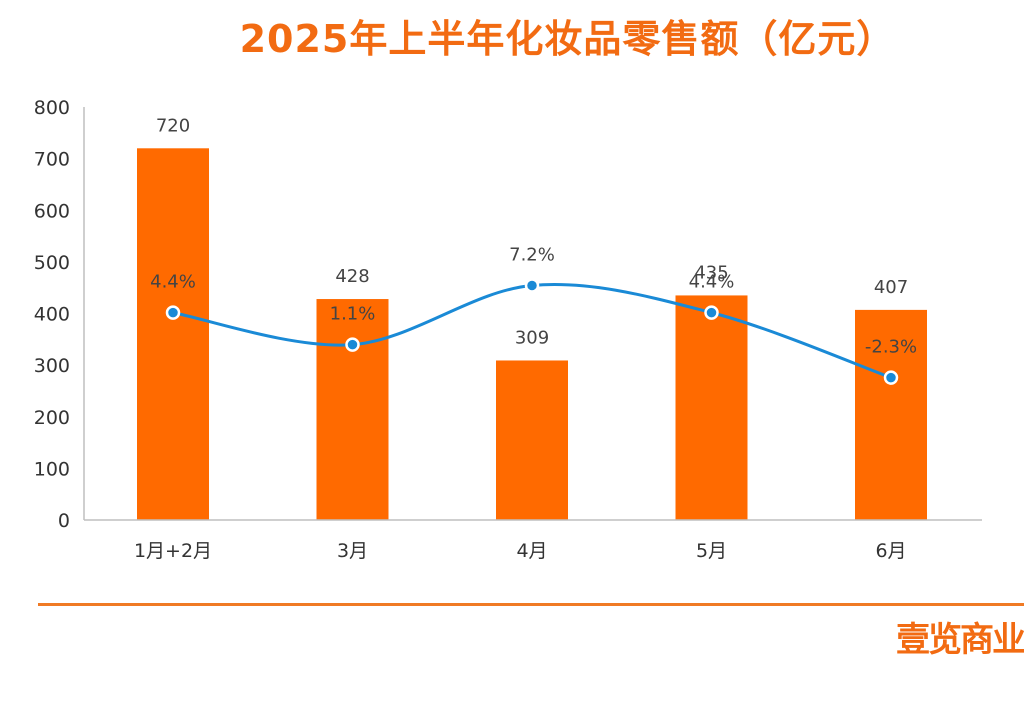 This screenshot has height=704, width=1024. Describe the element at coordinates (532, 254) in the screenshot. I see `growth-value-label: 7.2%` at that location.